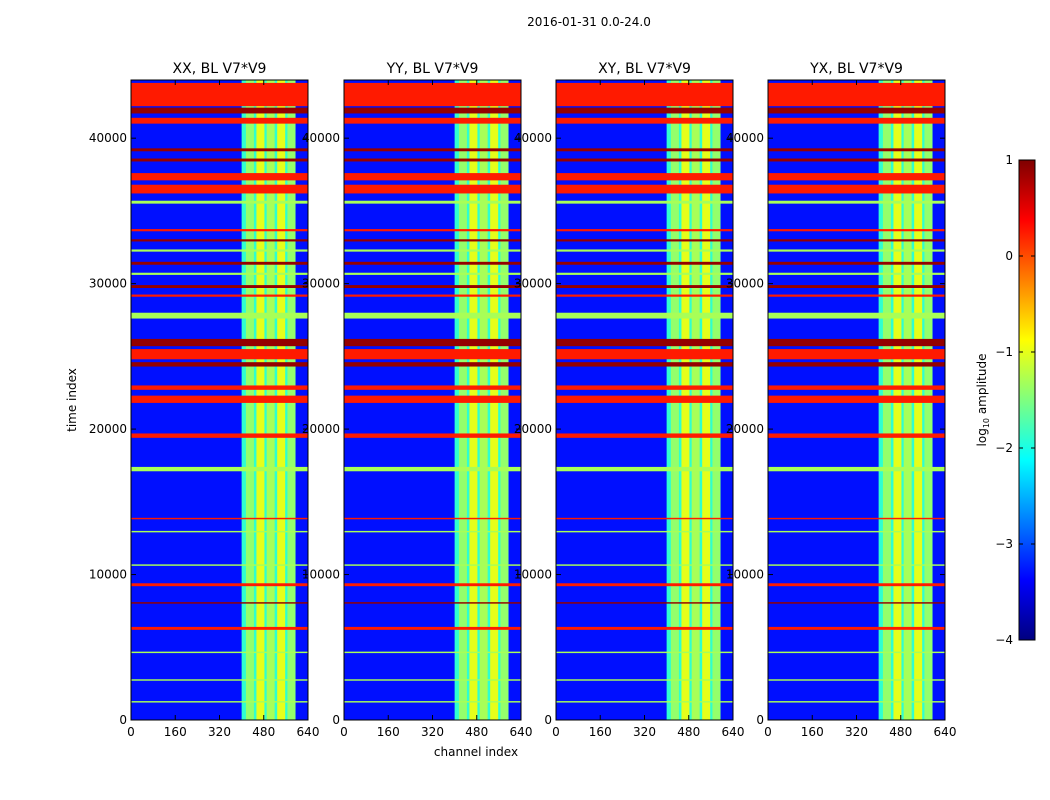 The image size is (1050, 800). What do you see at coordinates (220, 69) in the screenshot?
I see `panel-title: XX, BL V7*V9` at bounding box center [220, 69].